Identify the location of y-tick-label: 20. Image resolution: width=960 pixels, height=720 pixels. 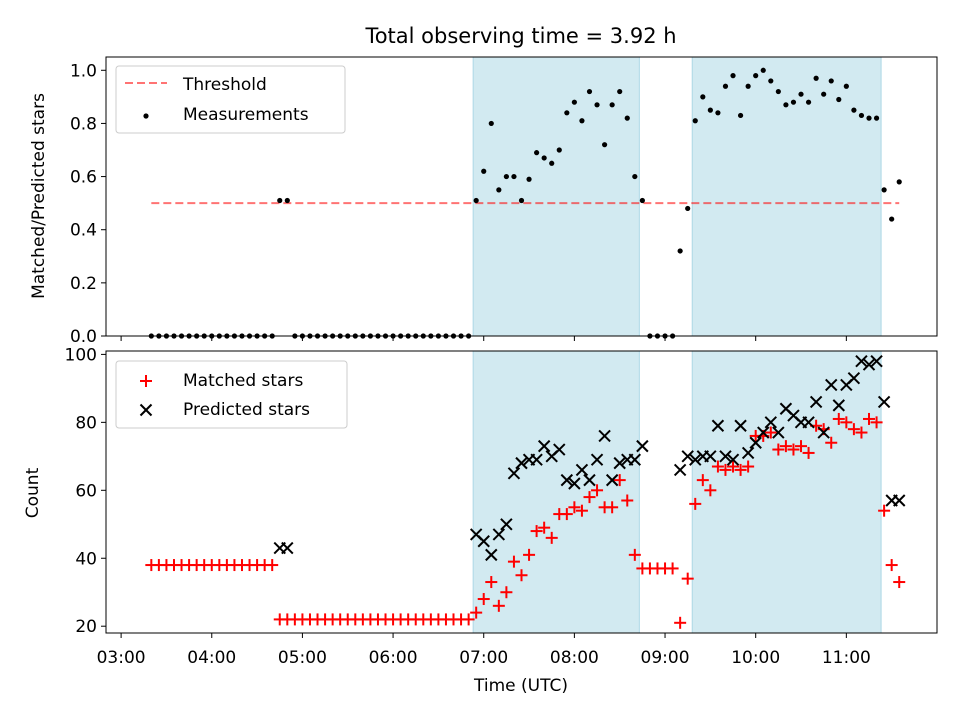
(86, 627).